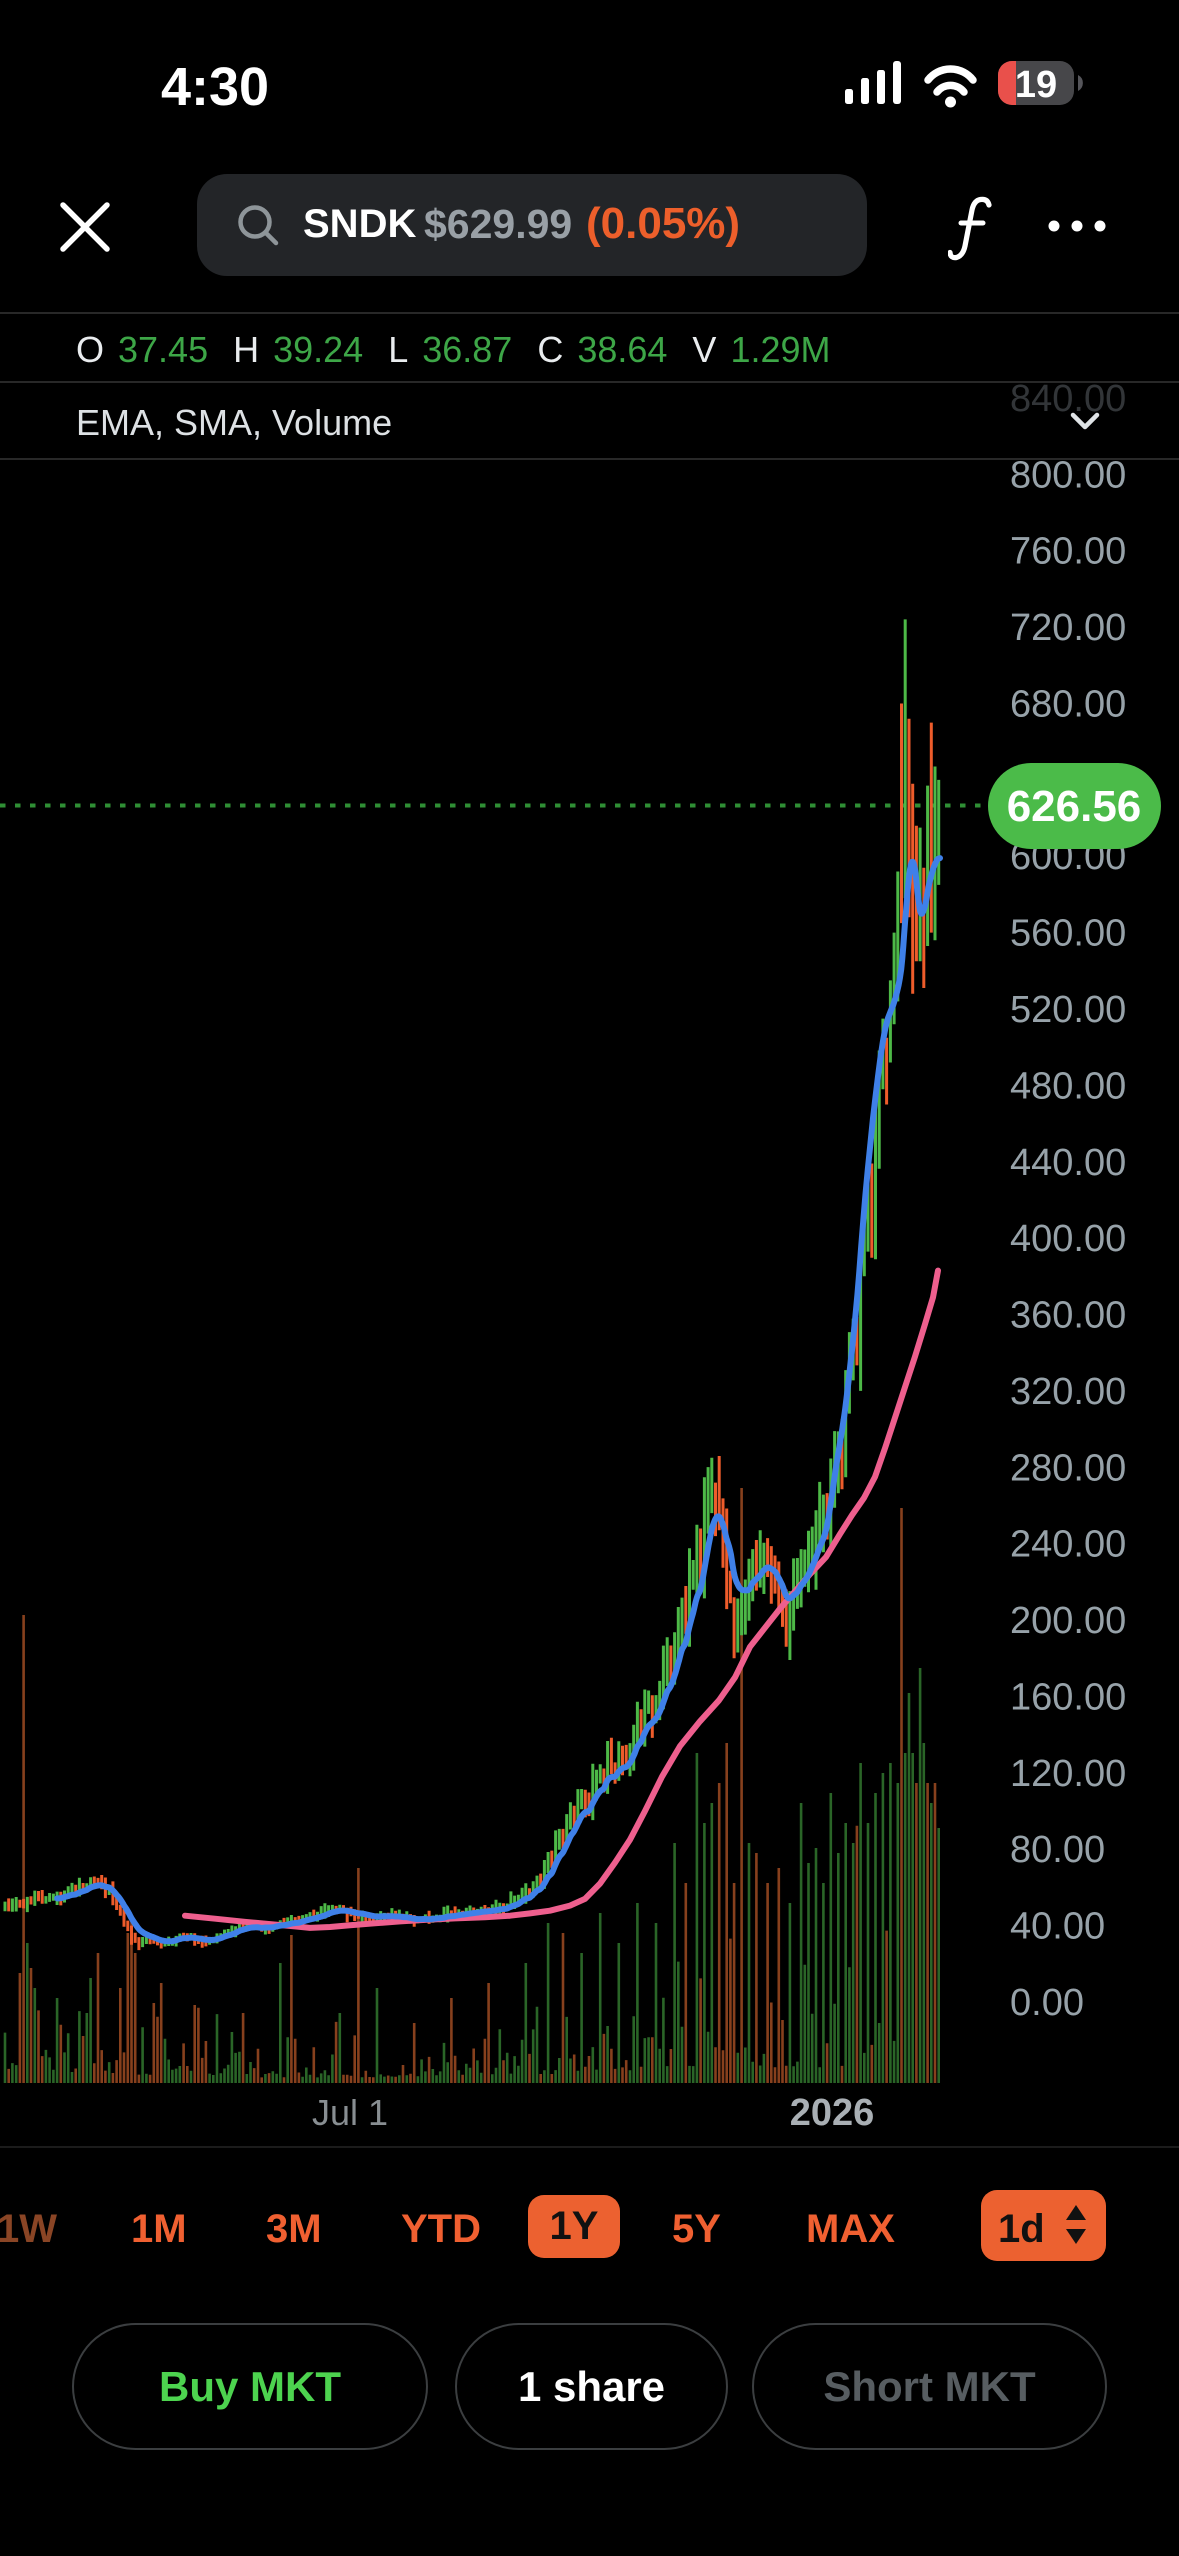 The width and height of the screenshot is (1179, 2556). What do you see at coordinates (1068, 399) in the screenshot?
I see `svg-text: 840.00` at bounding box center [1068, 399].